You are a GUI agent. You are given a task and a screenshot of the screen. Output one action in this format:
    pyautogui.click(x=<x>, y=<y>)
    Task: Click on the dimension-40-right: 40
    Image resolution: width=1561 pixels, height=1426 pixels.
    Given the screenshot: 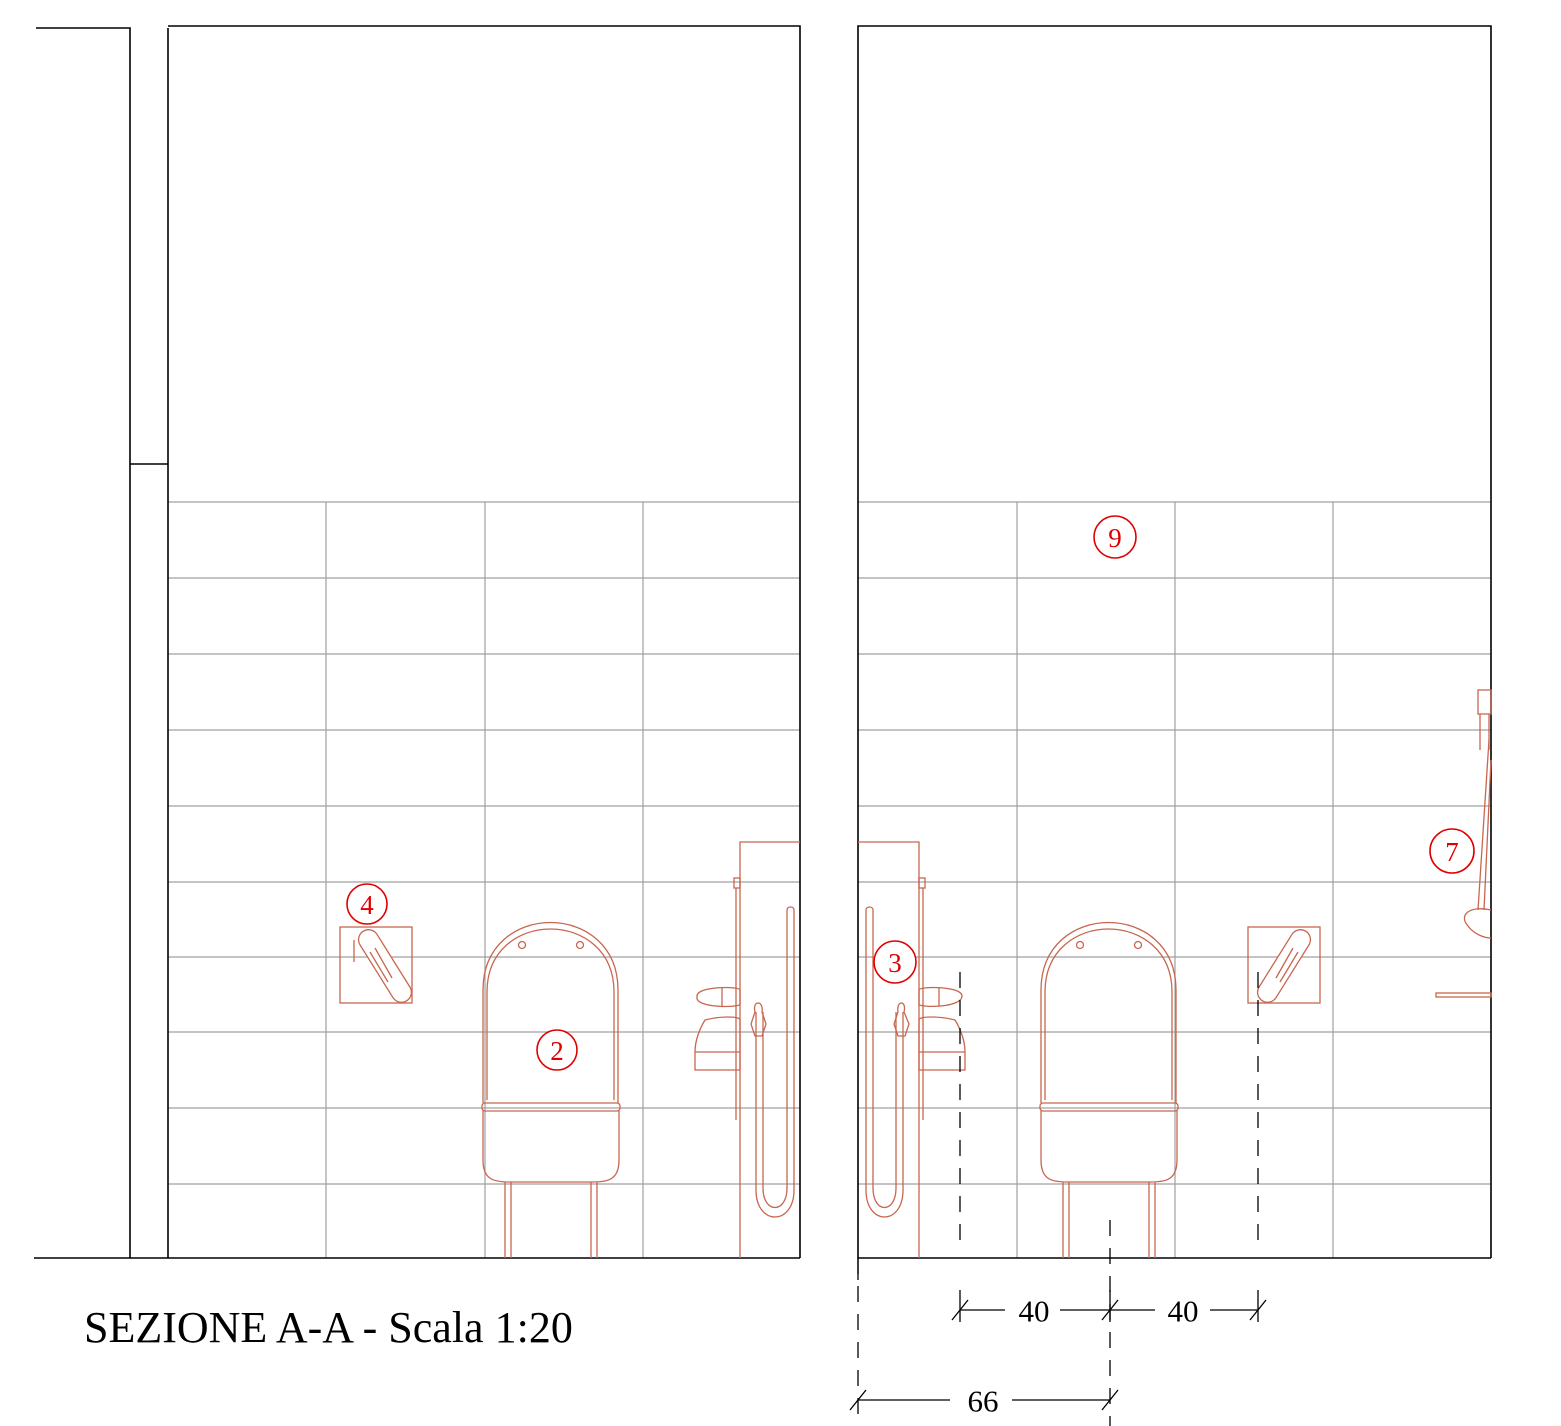 What is the action you would take?
    pyautogui.click(x=1183, y=1311)
    